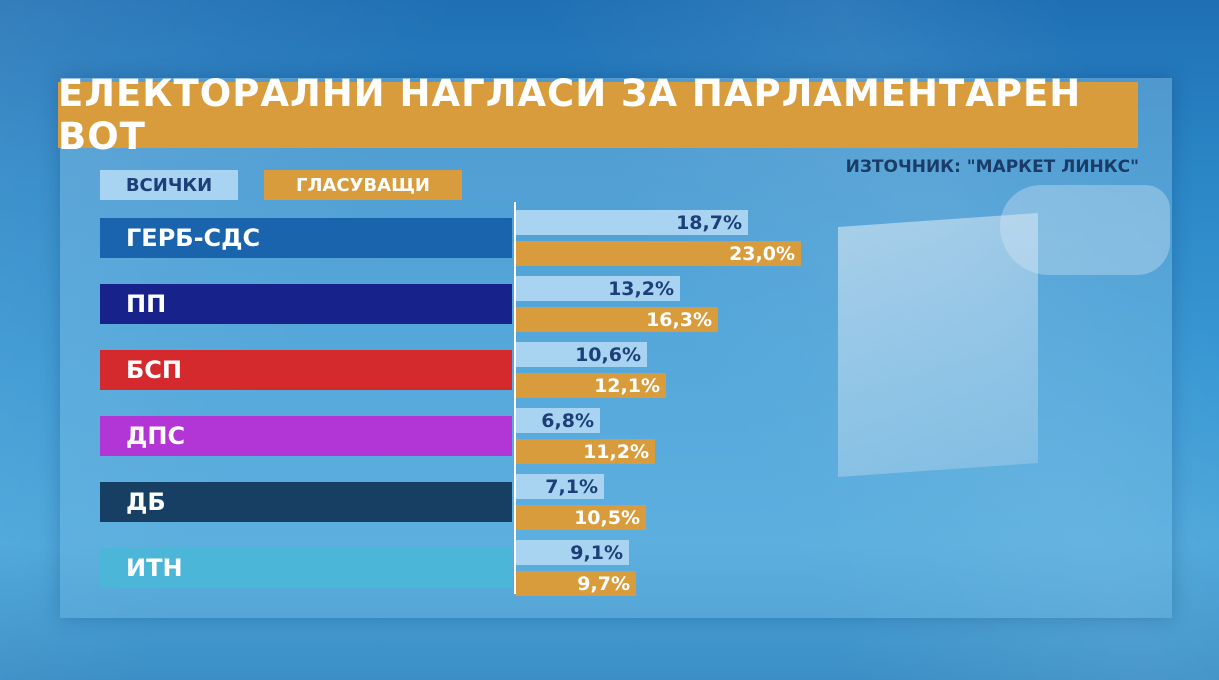  Describe the element at coordinates (306, 568) in the screenshot. I see `party-label-6: ИТН` at that location.